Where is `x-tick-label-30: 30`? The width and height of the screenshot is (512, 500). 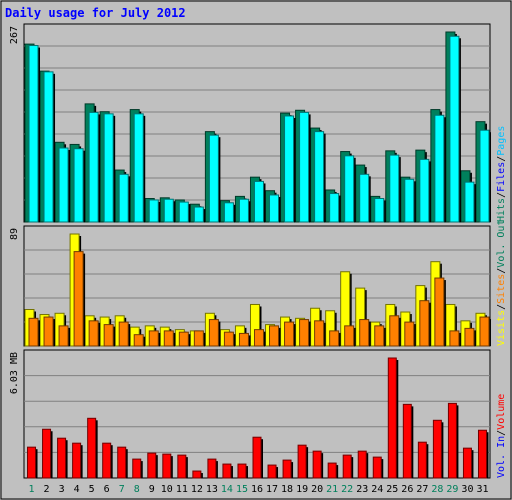 x-tick-label-30: 30 is located at coordinates (467, 489).